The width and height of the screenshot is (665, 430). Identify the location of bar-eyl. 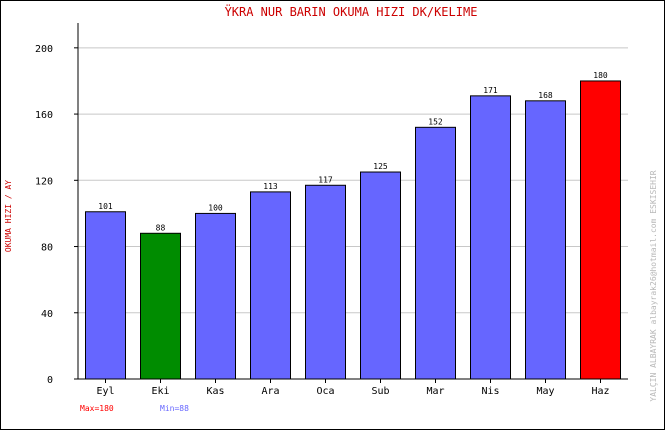
(105, 295).